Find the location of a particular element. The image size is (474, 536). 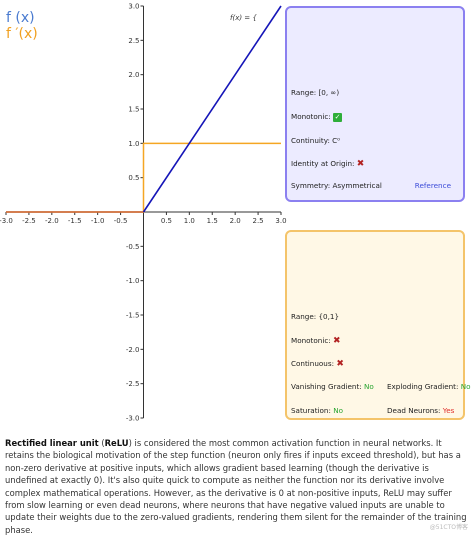

y-tick-label: 2.0 is located at coordinates (133, 75).